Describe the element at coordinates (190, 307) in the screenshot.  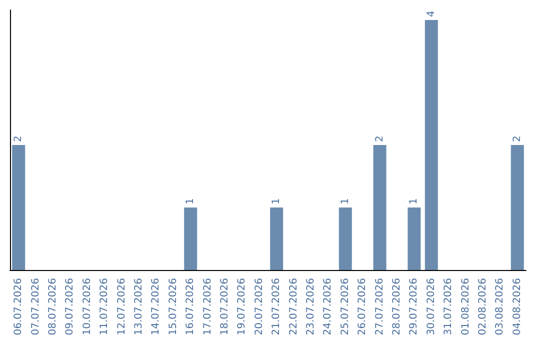
I see `x-tick-label: 16.07.2026` at that location.